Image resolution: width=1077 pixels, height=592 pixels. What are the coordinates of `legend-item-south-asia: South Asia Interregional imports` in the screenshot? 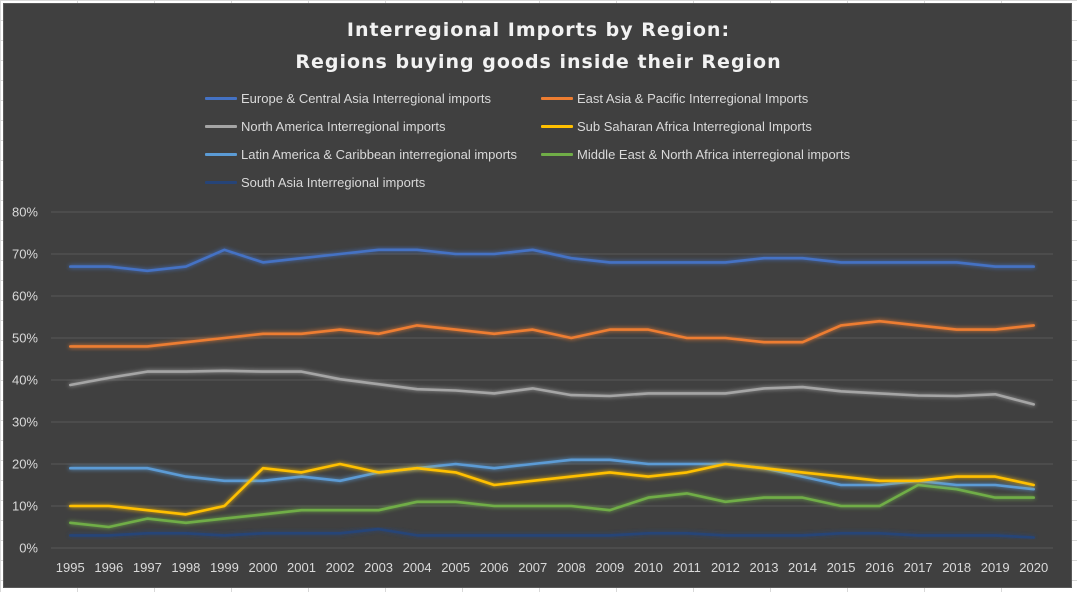 It's located at (315, 182).